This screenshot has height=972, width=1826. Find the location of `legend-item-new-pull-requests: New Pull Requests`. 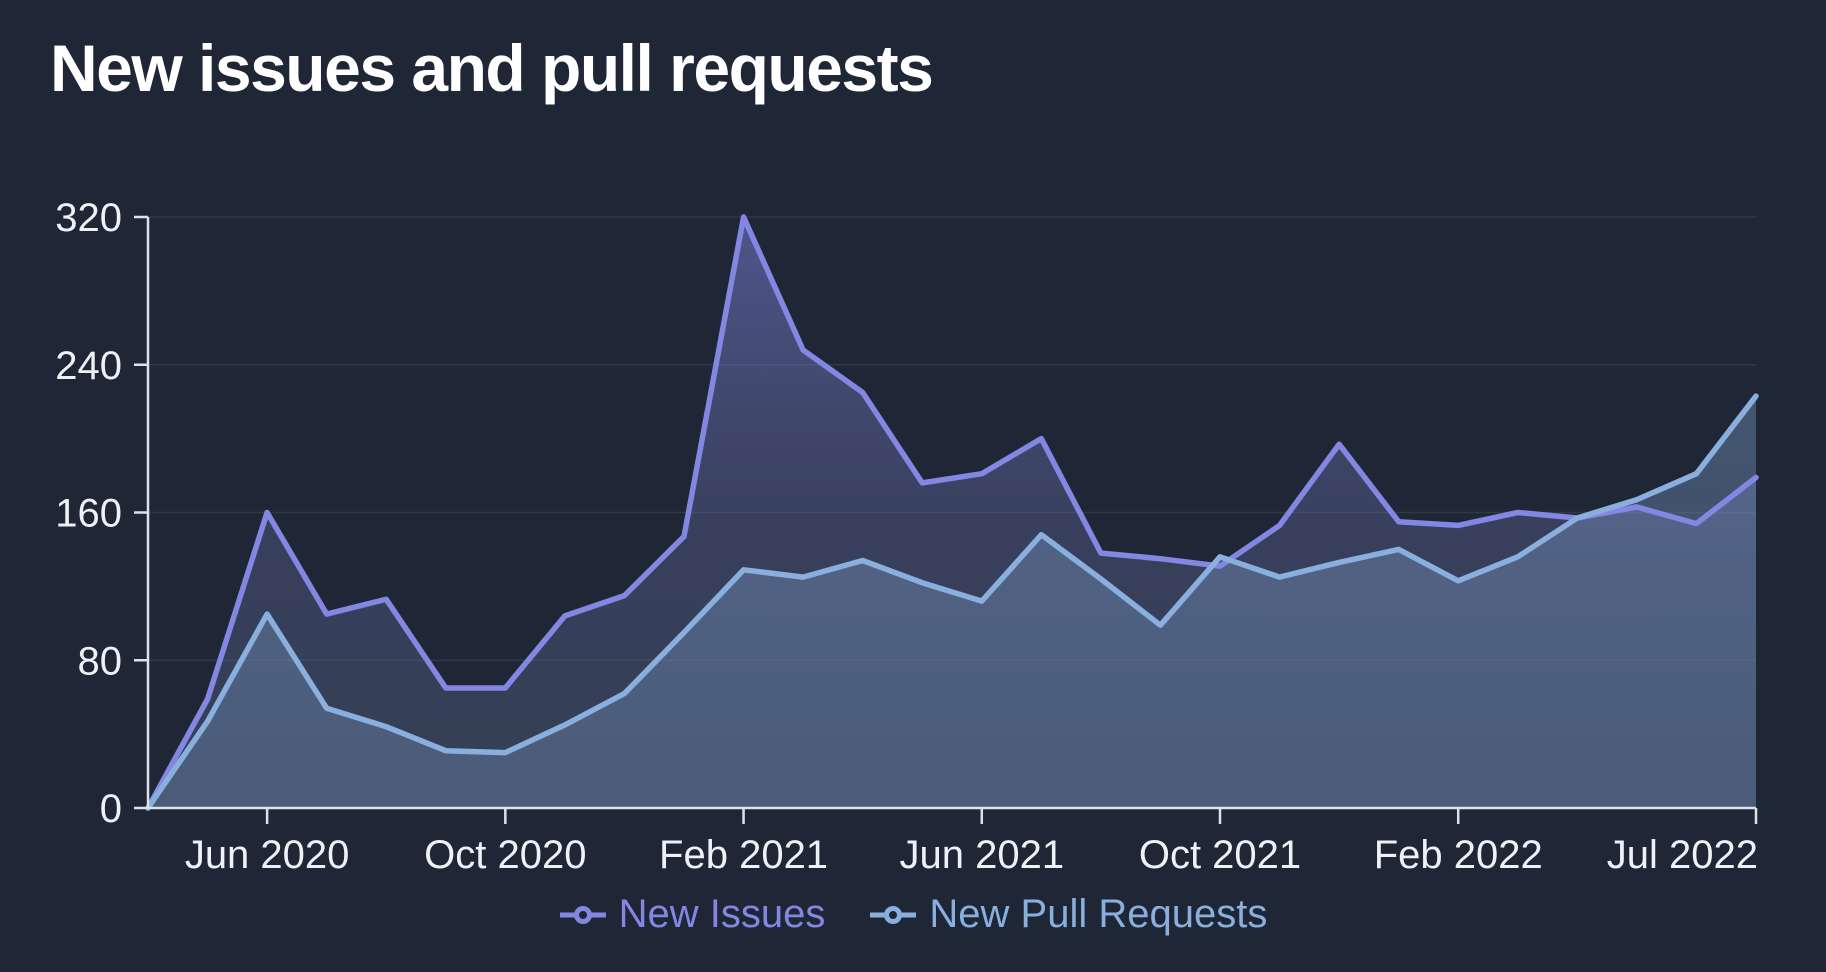

legend-item-new-pull-requests: New Pull Requests is located at coordinates (1068, 914).